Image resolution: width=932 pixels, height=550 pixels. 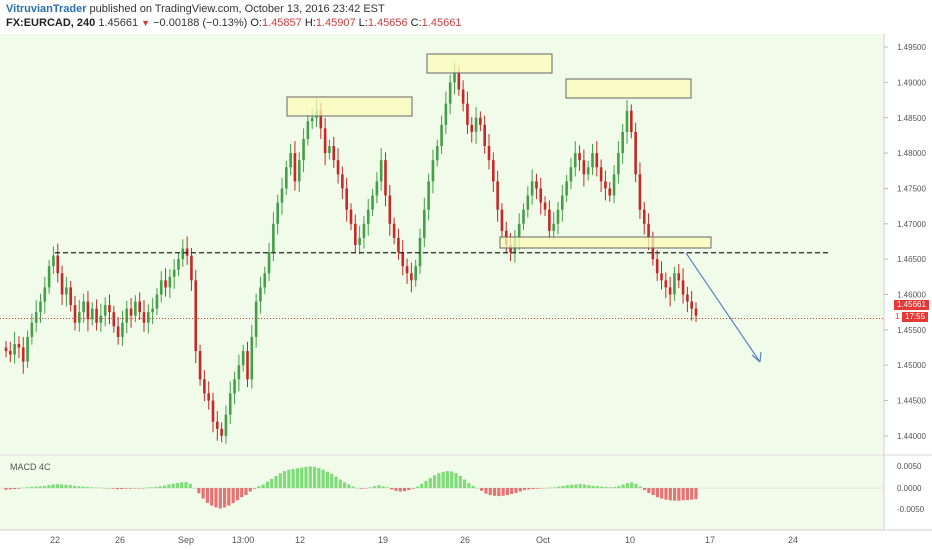 I want to click on macd-pane-background, so click(x=442, y=493).